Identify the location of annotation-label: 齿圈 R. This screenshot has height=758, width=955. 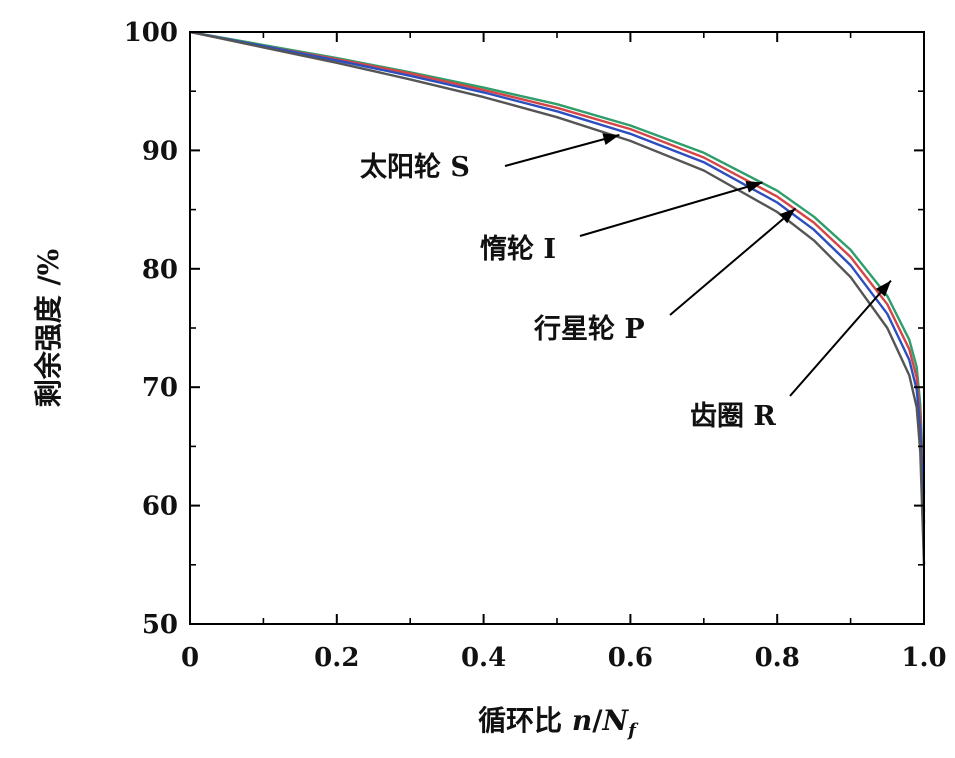
(733, 416).